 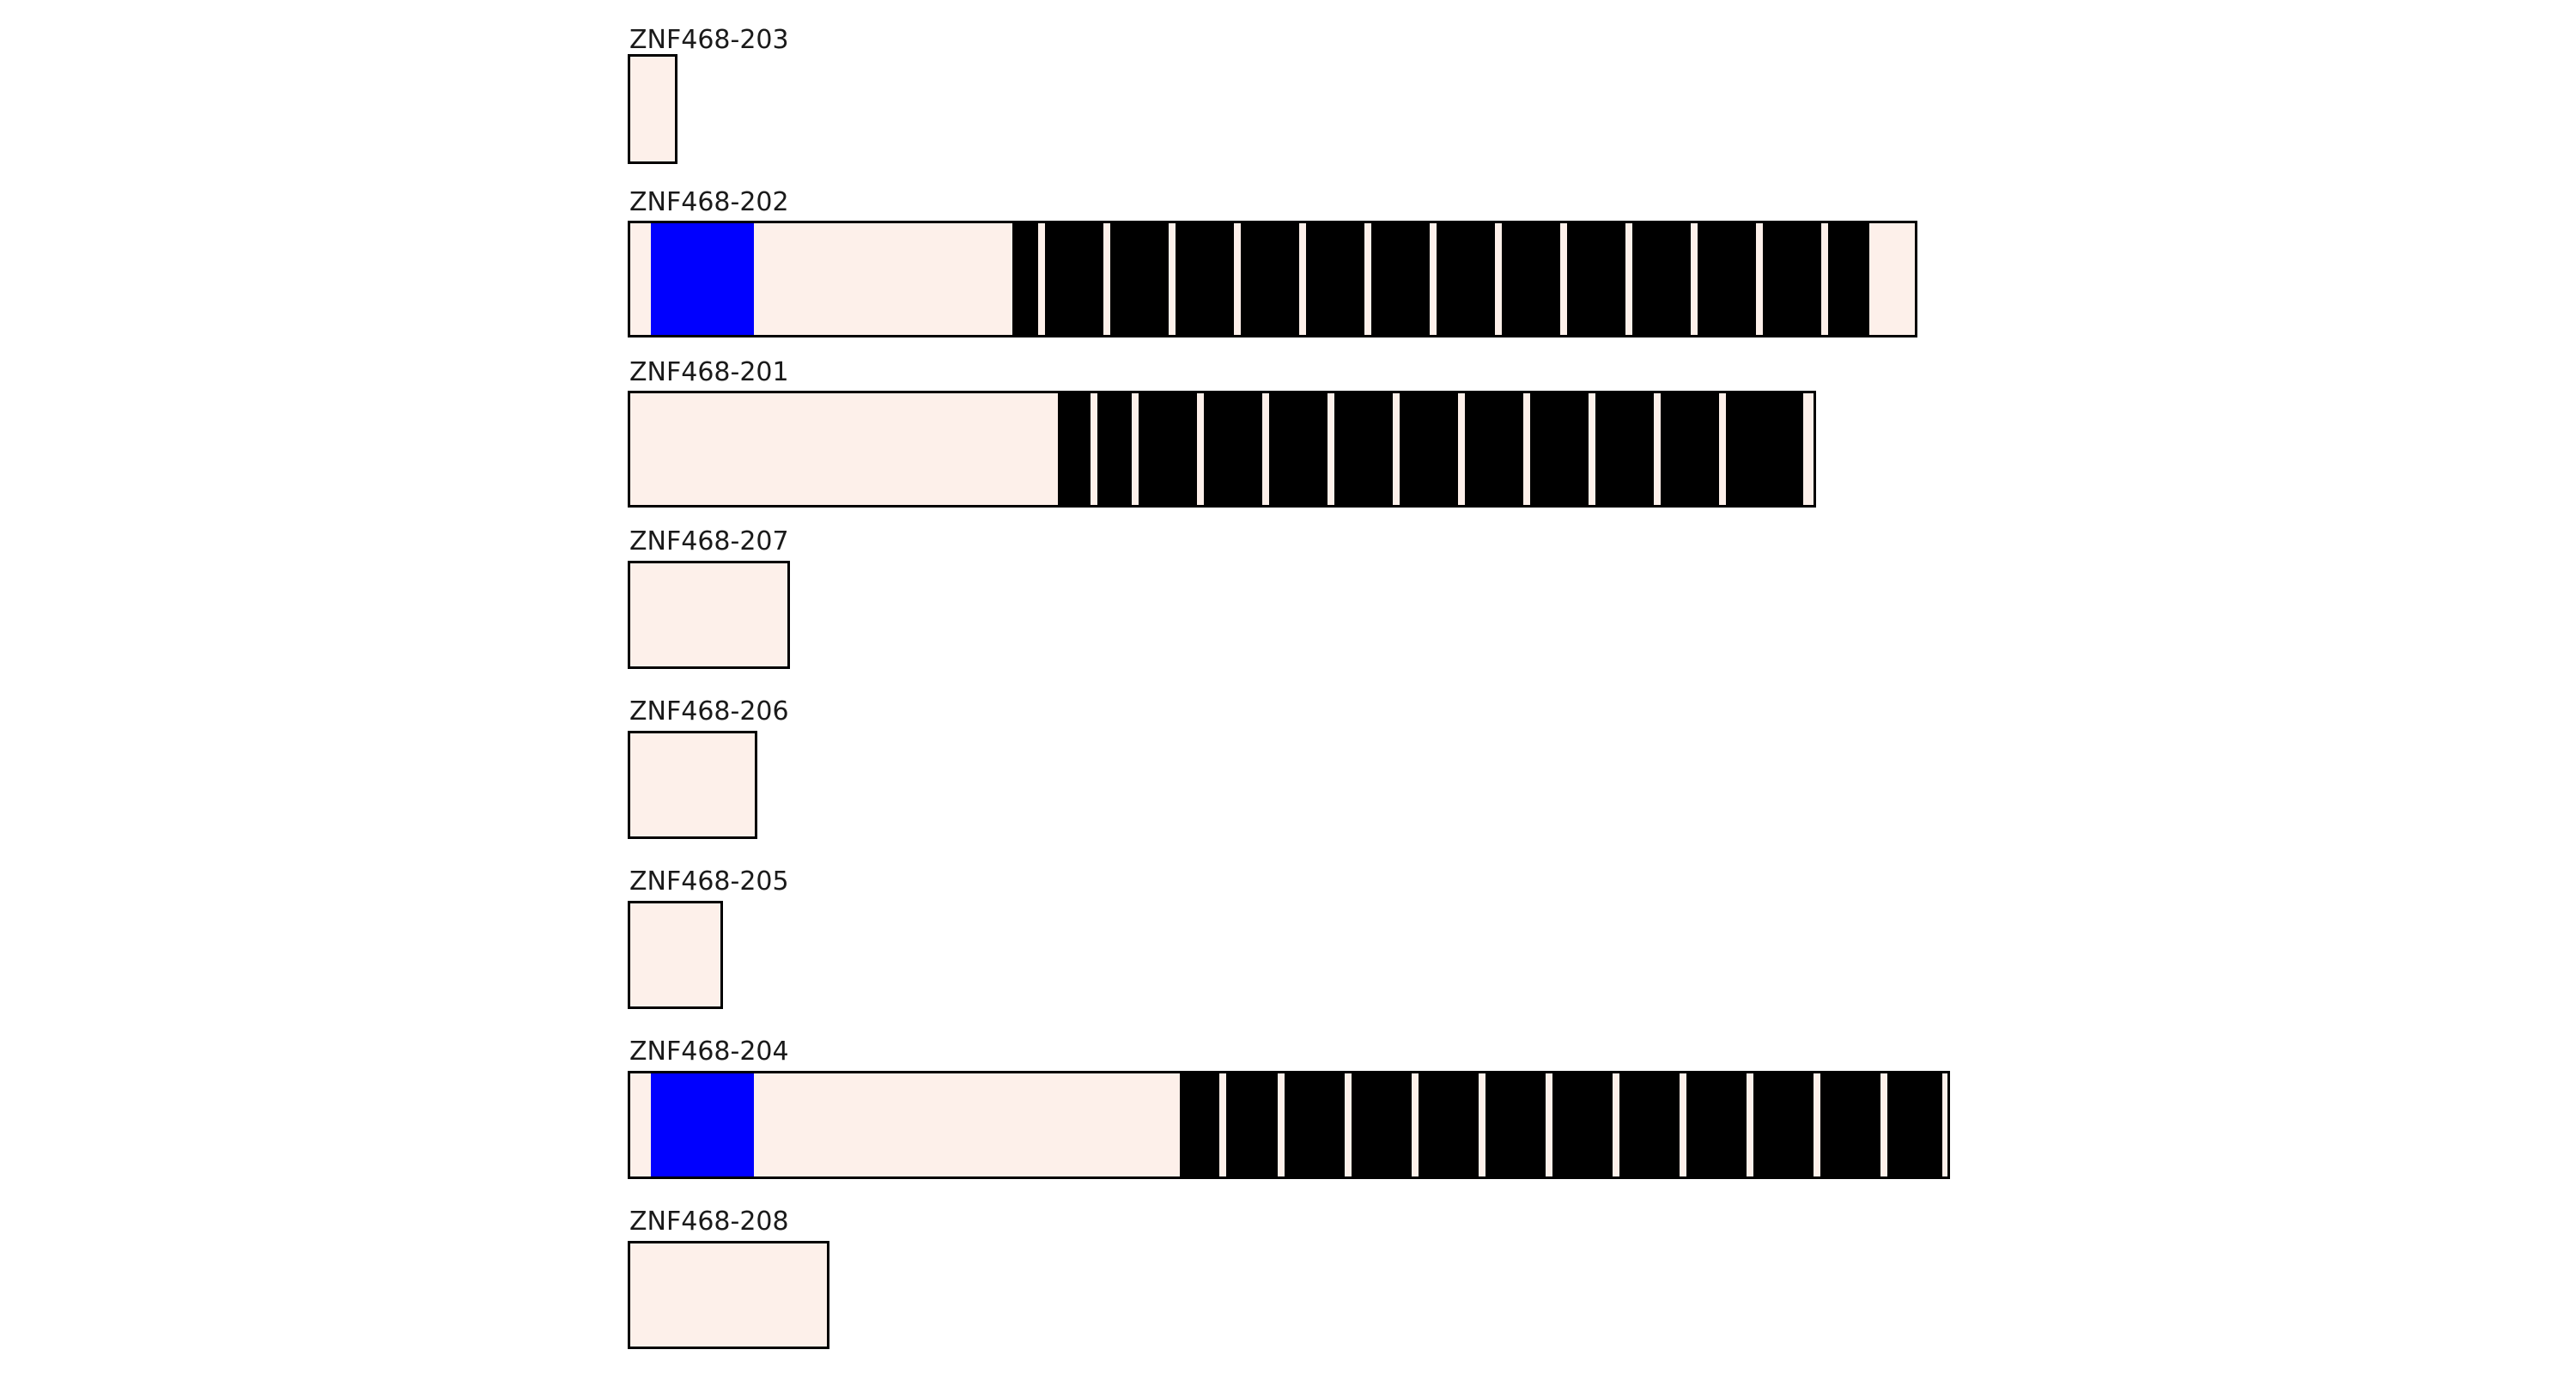 What do you see at coordinates (709, 202) in the screenshot?
I see `transcript-label-znf468-202: ZNF468-202` at bounding box center [709, 202].